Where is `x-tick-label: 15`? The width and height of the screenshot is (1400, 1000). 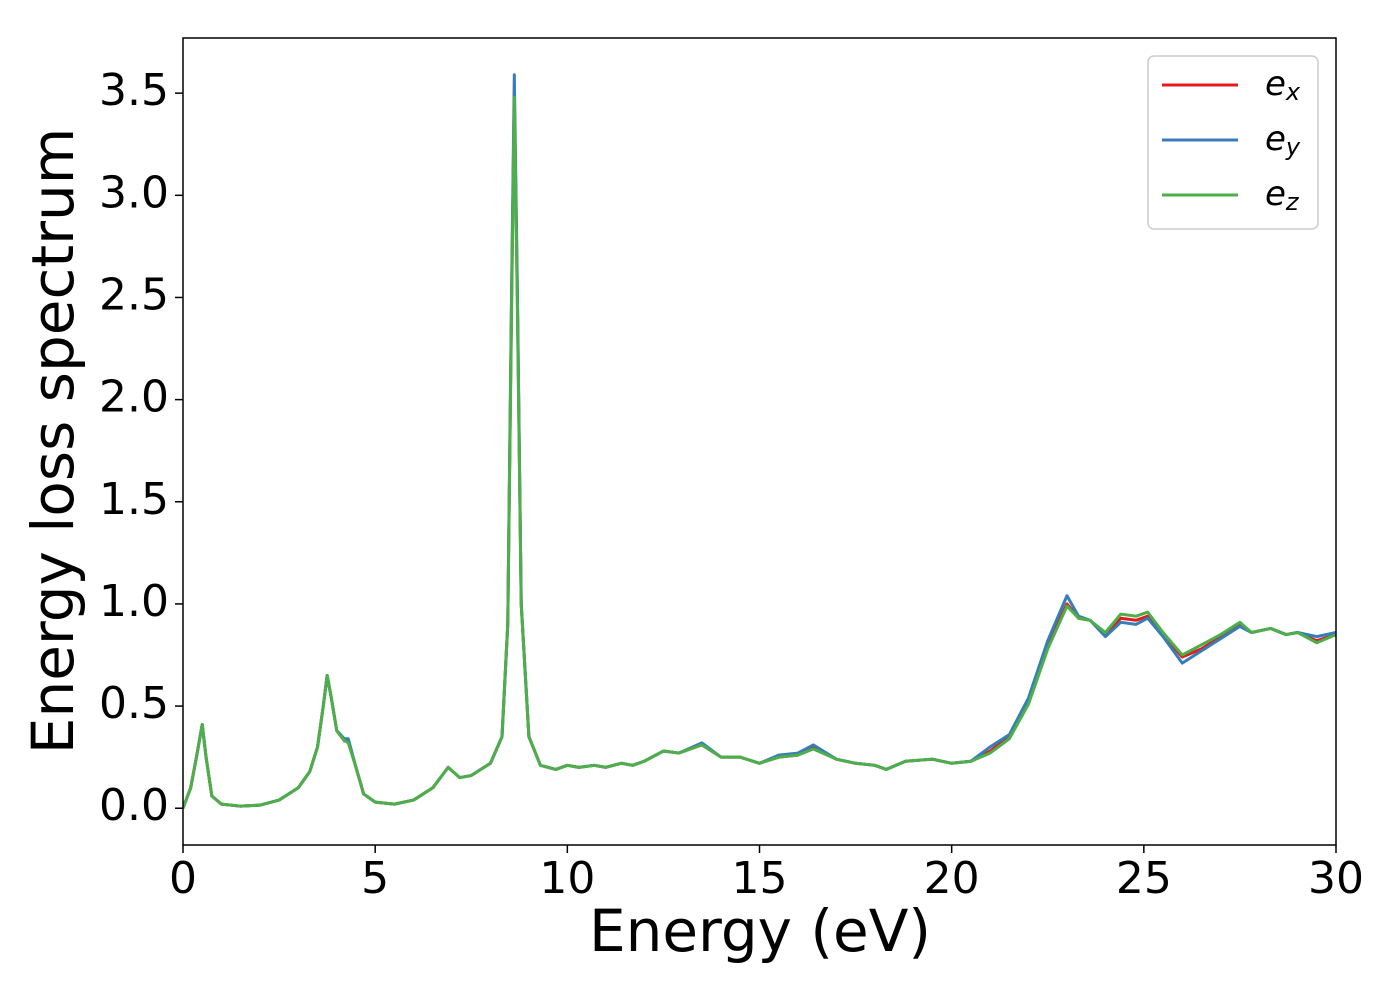 x-tick-label: 15 is located at coordinates (760, 878).